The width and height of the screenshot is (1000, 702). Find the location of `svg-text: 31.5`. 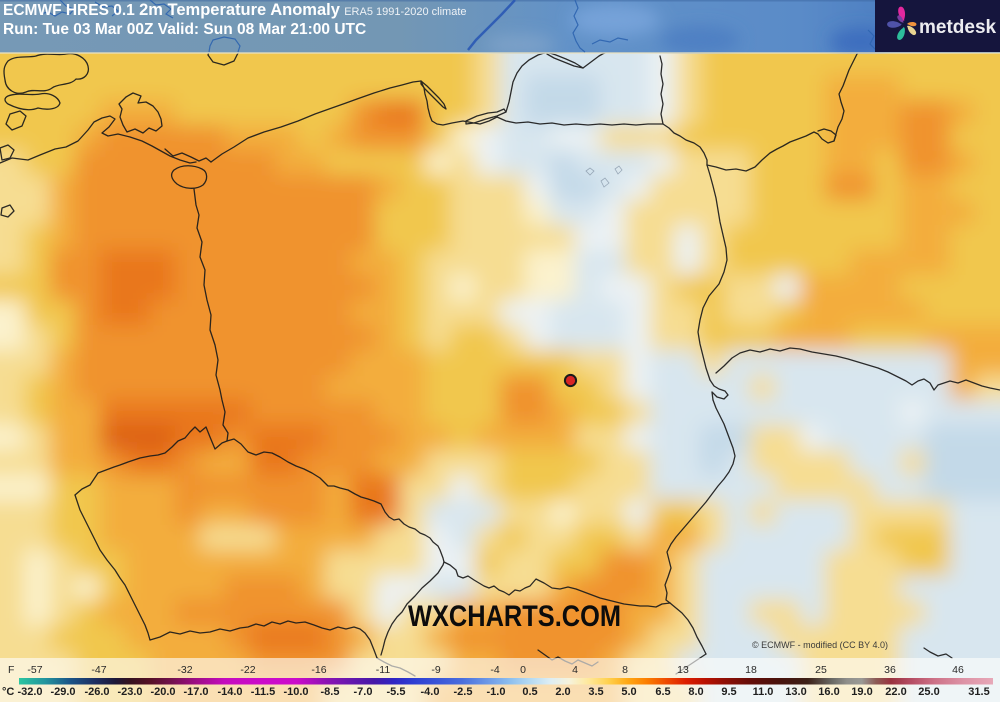

svg-text: 31.5 is located at coordinates (978, 692).